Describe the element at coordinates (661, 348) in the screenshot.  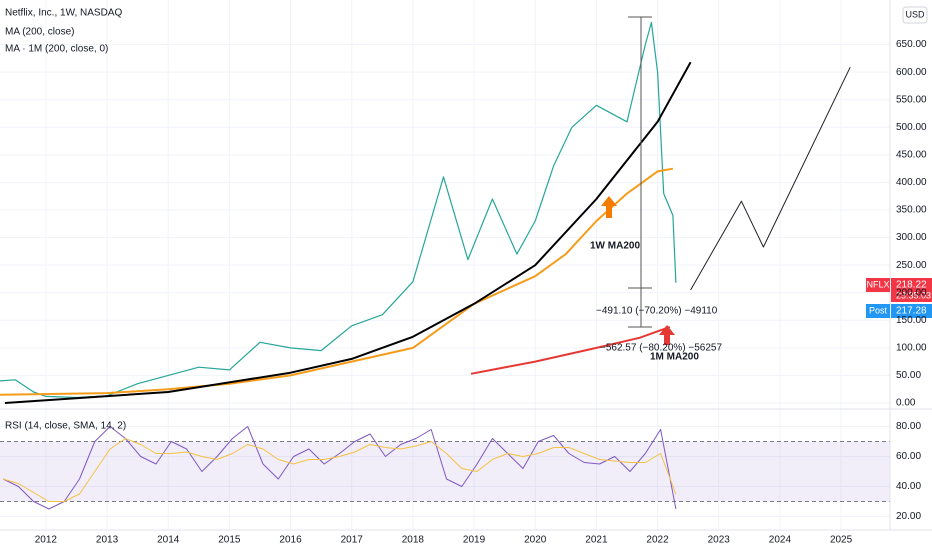
I see `annotation: −562.57 (−80.20%) −56257` at that location.